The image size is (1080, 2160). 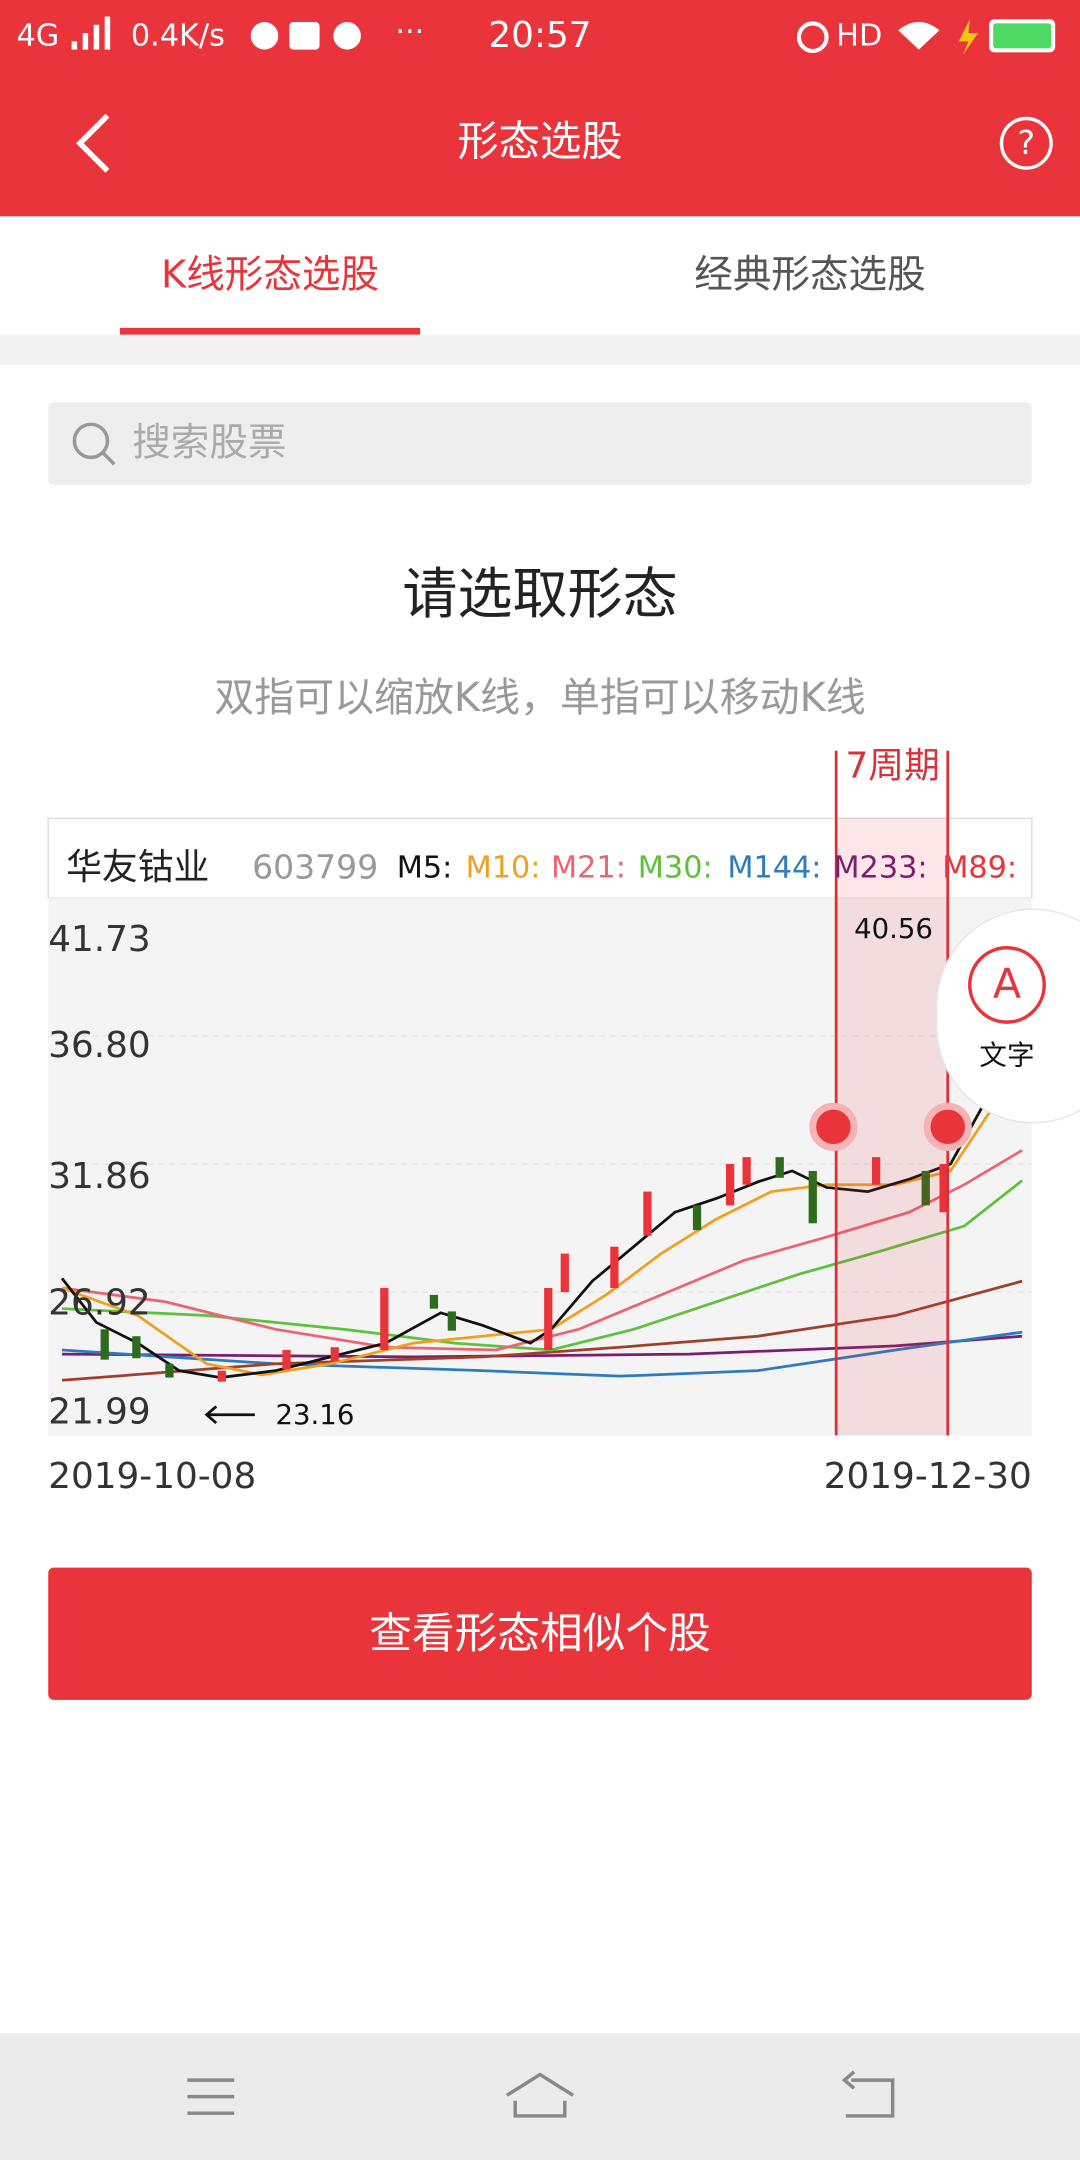 I want to click on search-box: 搜索股票, so click(x=540, y=443).